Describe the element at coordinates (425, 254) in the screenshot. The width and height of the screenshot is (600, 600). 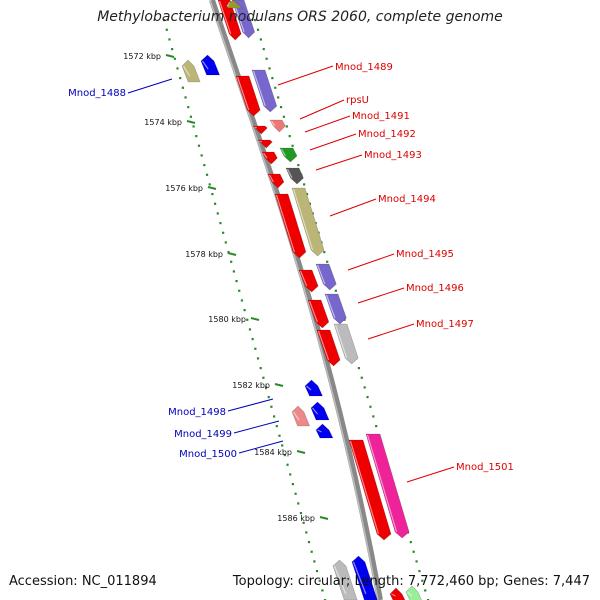
I see `gene-label-mnod-1495: Mnod_1495` at that location.